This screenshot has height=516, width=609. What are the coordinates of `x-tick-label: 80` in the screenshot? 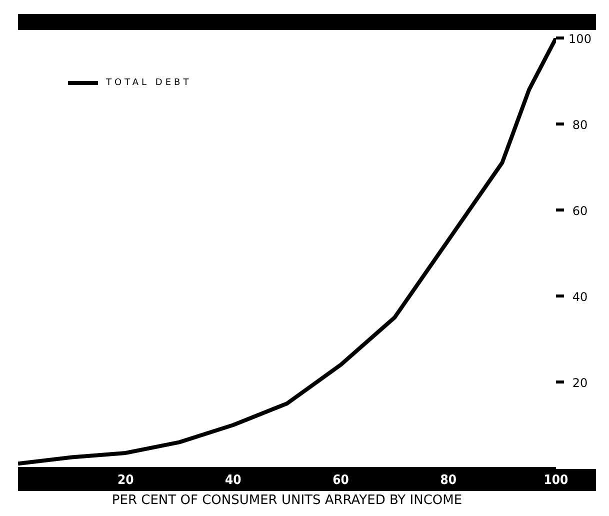 It's located at (448, 480).